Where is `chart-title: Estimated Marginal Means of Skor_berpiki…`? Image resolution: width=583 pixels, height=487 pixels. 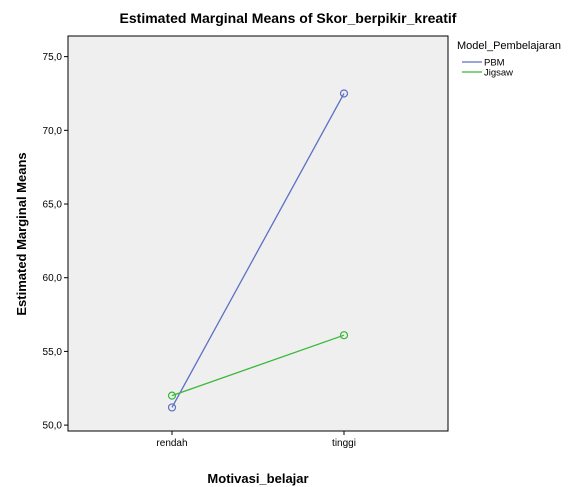
chart-title: Estimated Marginal Means of Skor_berpiki… is located at coordinates (288, 18).